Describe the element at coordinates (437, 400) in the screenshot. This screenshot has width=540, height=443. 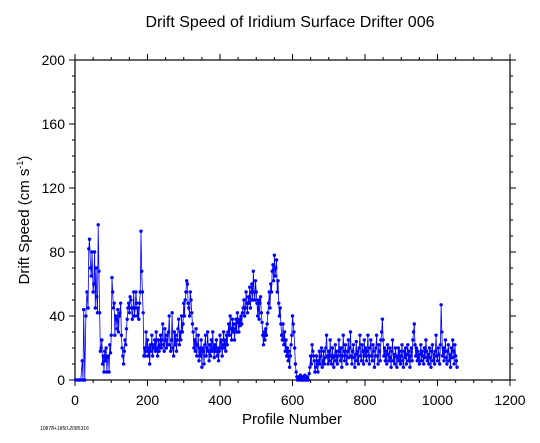
I see `x-tick-label: 1000` at that location.